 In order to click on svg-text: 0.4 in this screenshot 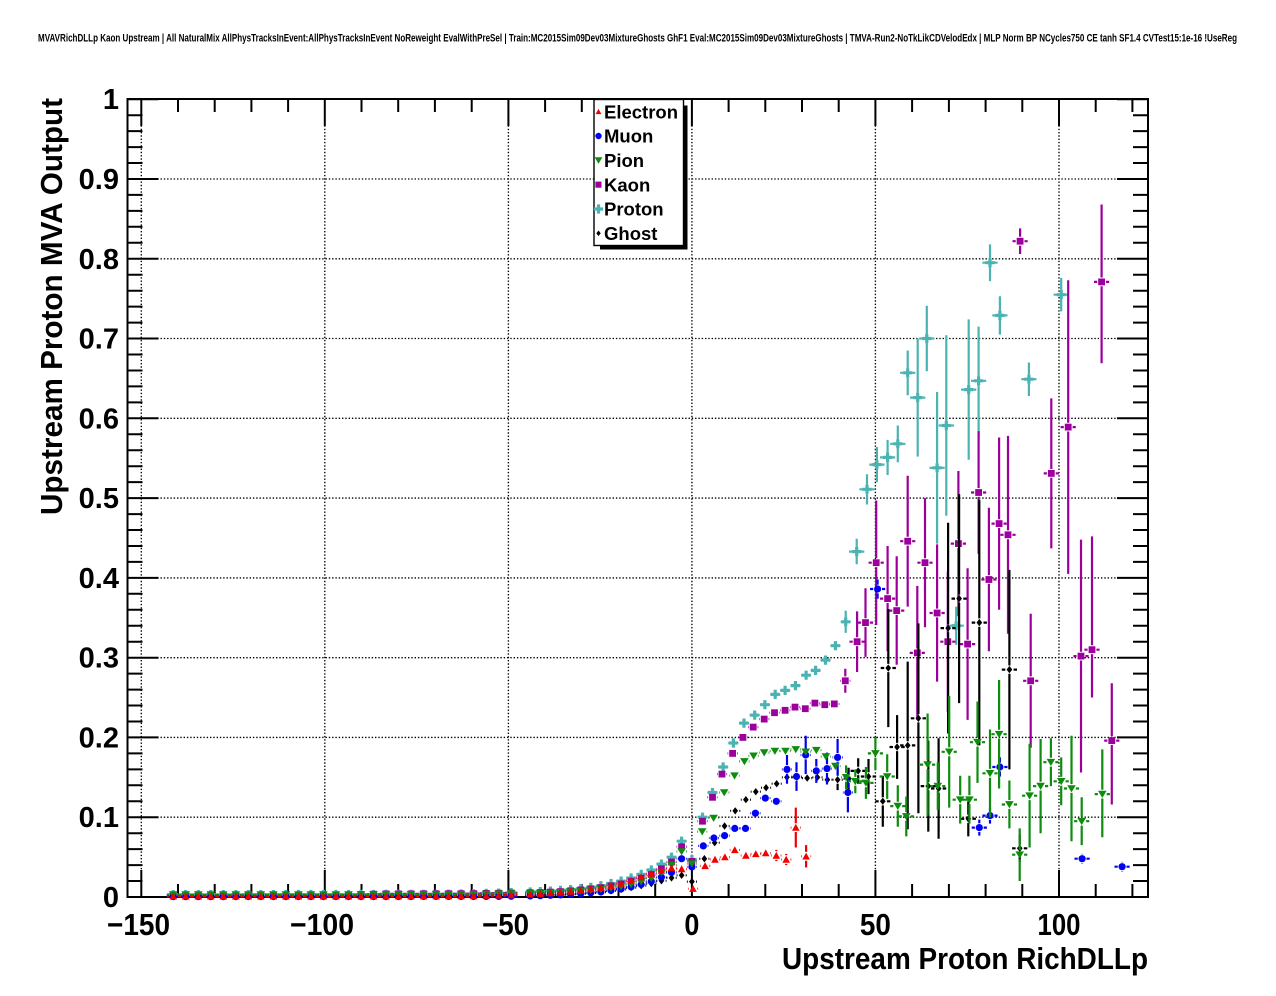, I will do `click(99, 579)`.